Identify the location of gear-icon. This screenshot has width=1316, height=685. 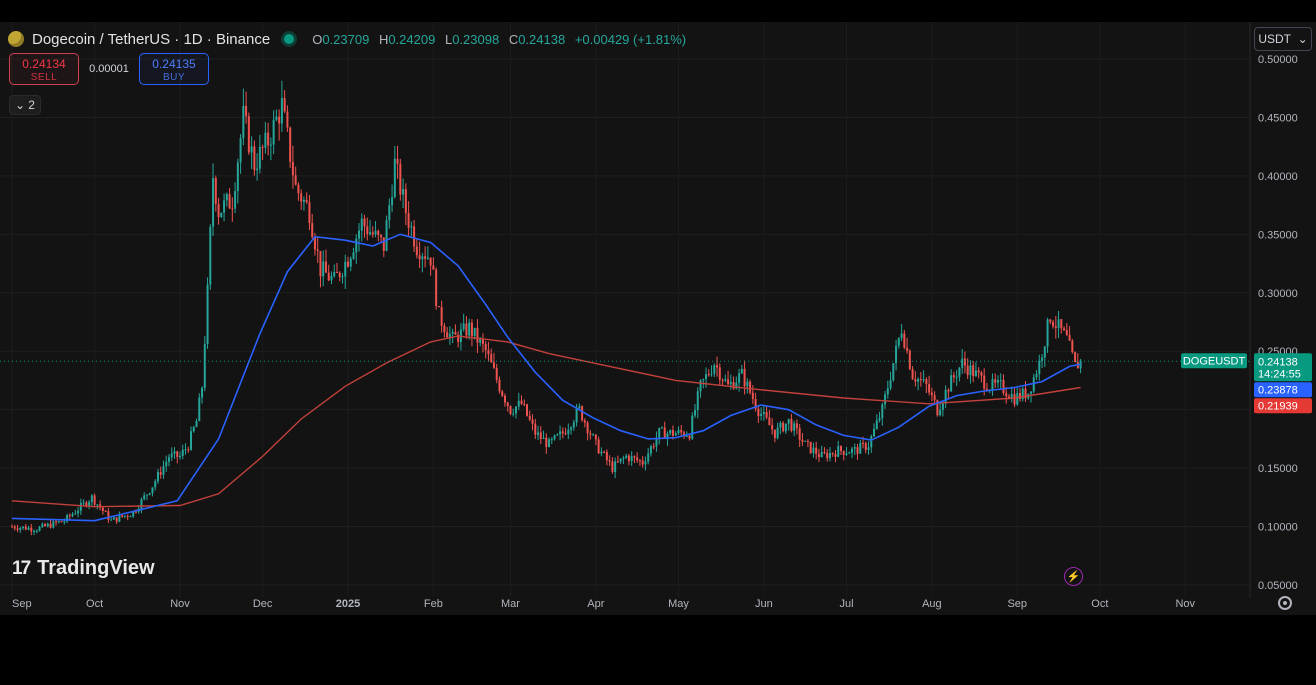
(1285, 603).